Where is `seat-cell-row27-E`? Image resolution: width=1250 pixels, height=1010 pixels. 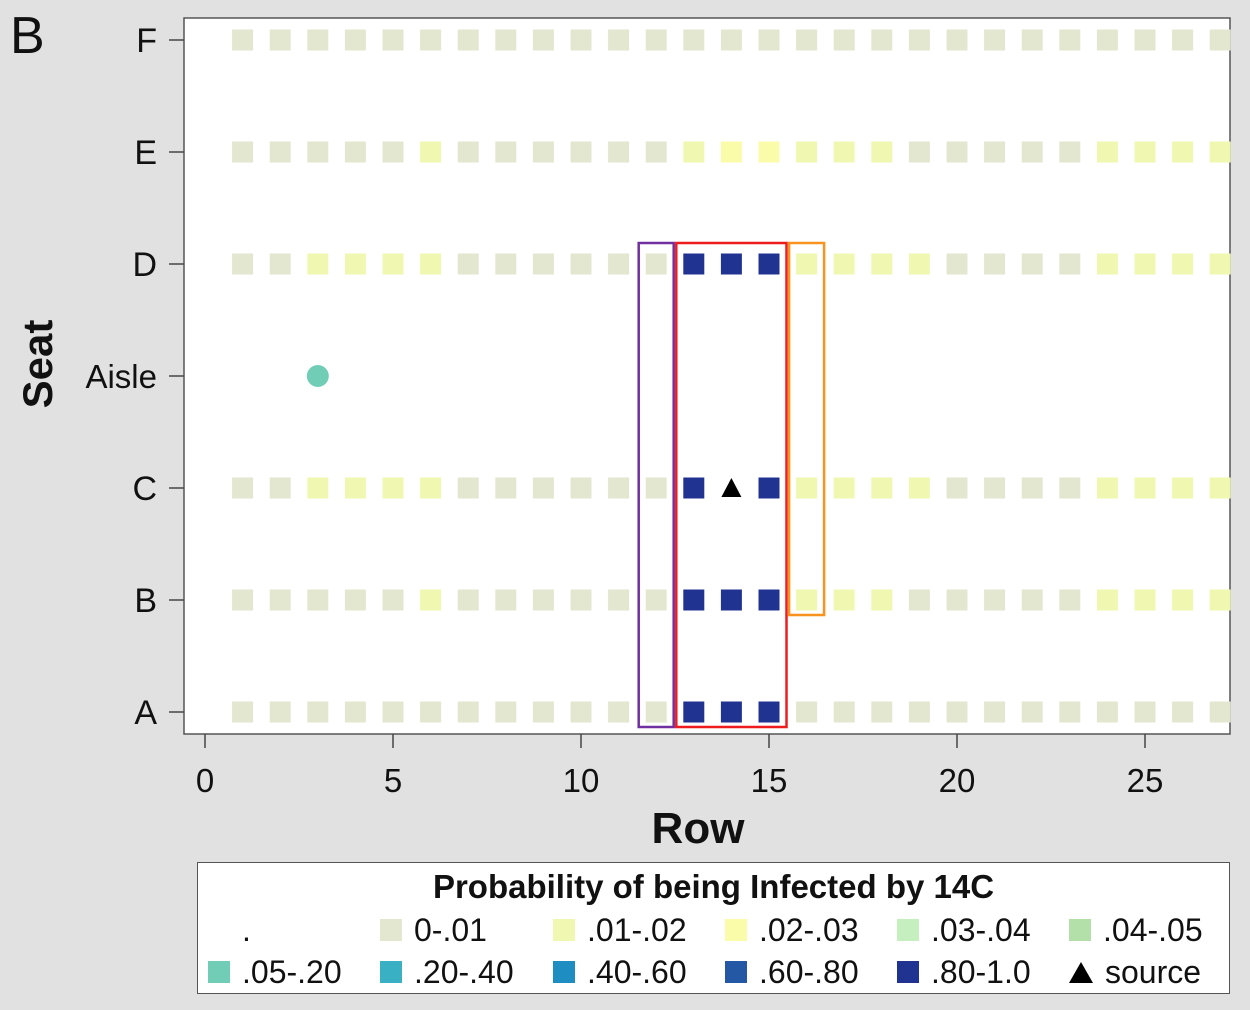
seat-cell-row27-E is located at coordinates (1220, 152).